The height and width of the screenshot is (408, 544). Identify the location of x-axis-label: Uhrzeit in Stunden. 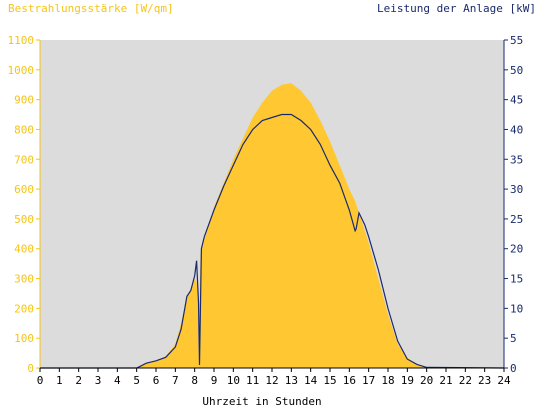
(261, 401).